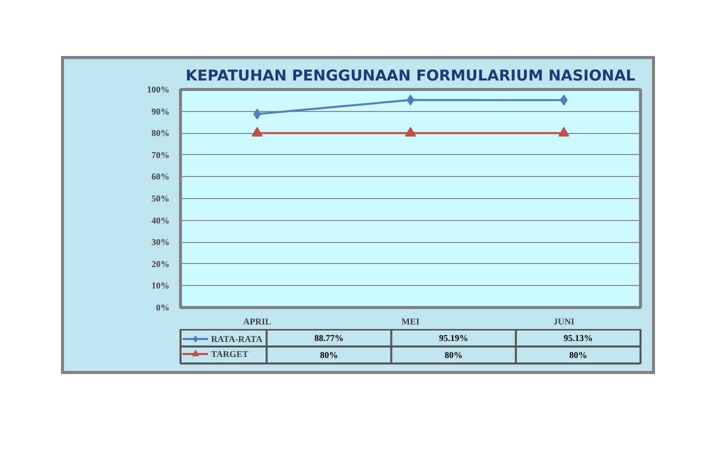 This screenshot has width=710, height=455. I want to click on x-tick-label: JUNI, so click(564, 321).